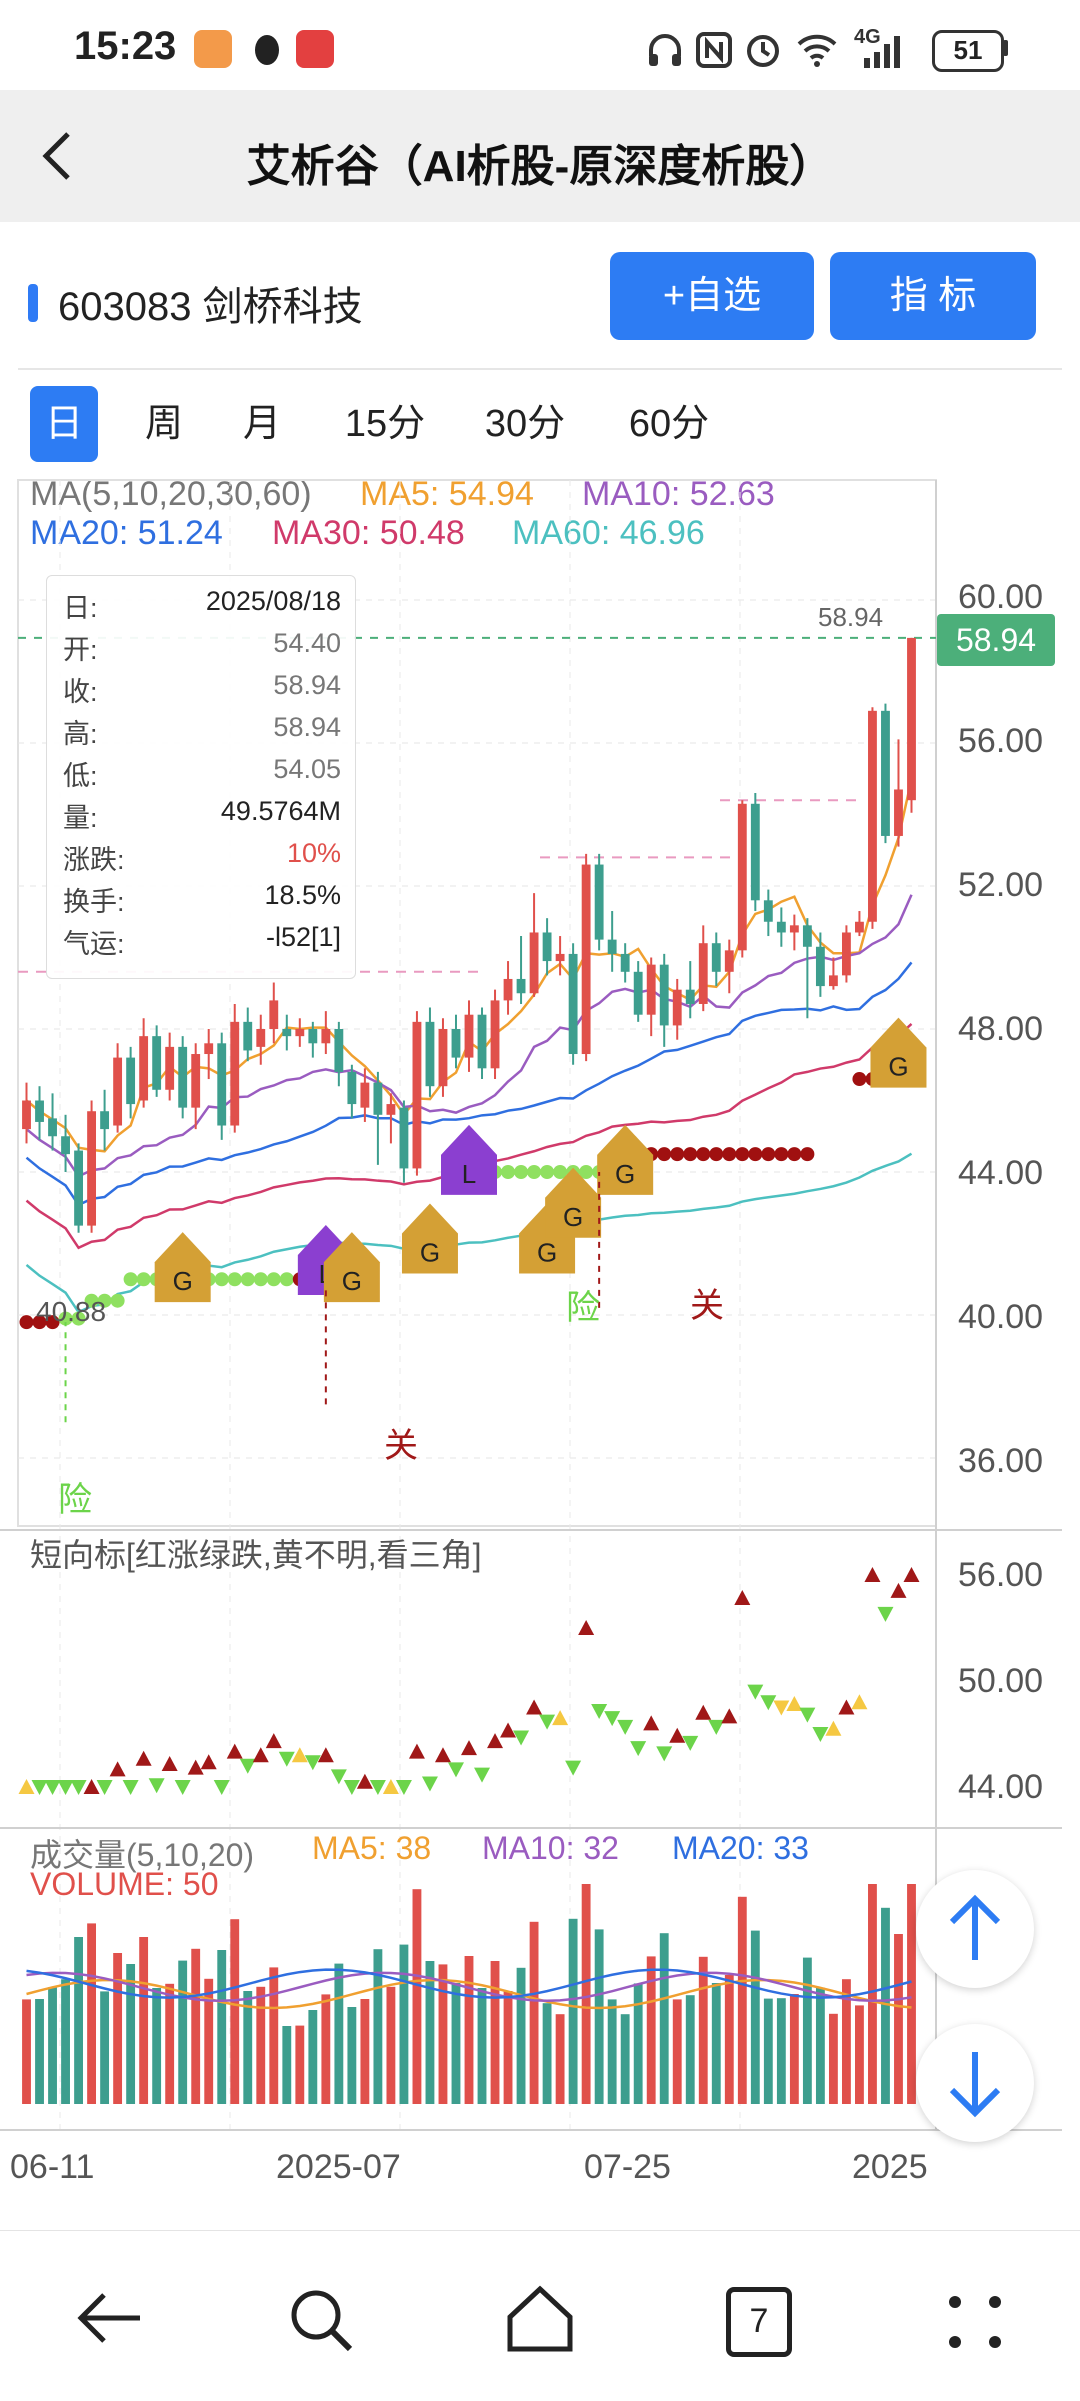  Describe the element at coordinates (759, 2322) in the screenshot. I see `tabs-button: 7` at that location.